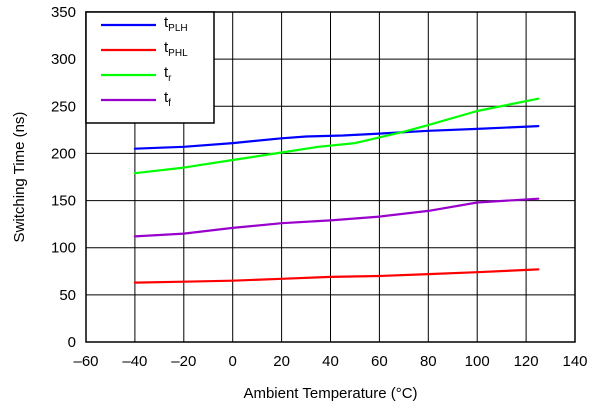  What do you see at coordinates (281, 361) in the screenshot?
I see `x-tick-label: 20` at bounding box center [281, 361].